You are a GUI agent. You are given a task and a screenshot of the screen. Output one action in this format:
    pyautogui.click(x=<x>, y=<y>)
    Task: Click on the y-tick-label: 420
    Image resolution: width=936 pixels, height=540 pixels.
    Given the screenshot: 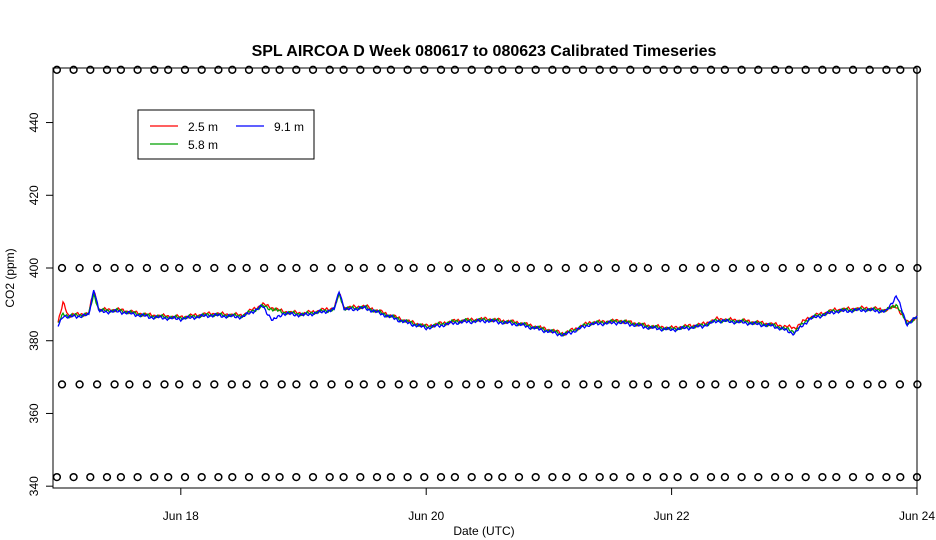 What is the action you would take?
    pyautogui.click(x=34, y=195)
    